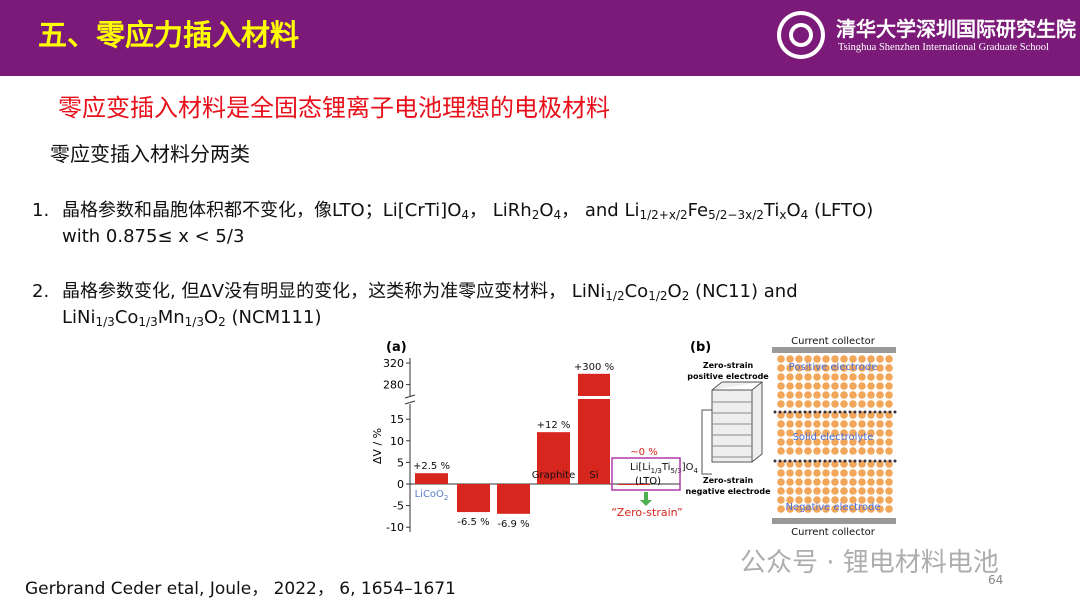 The height and width of the screenshot is (604, 1080). What do you see at coordinates (334, 291) in the screenshot?
I see `text-run: 晶格参数变化, 但ΔV没有明显的变化，这类称为准零应变材料， LiNi` at bounding box center [334, 291].